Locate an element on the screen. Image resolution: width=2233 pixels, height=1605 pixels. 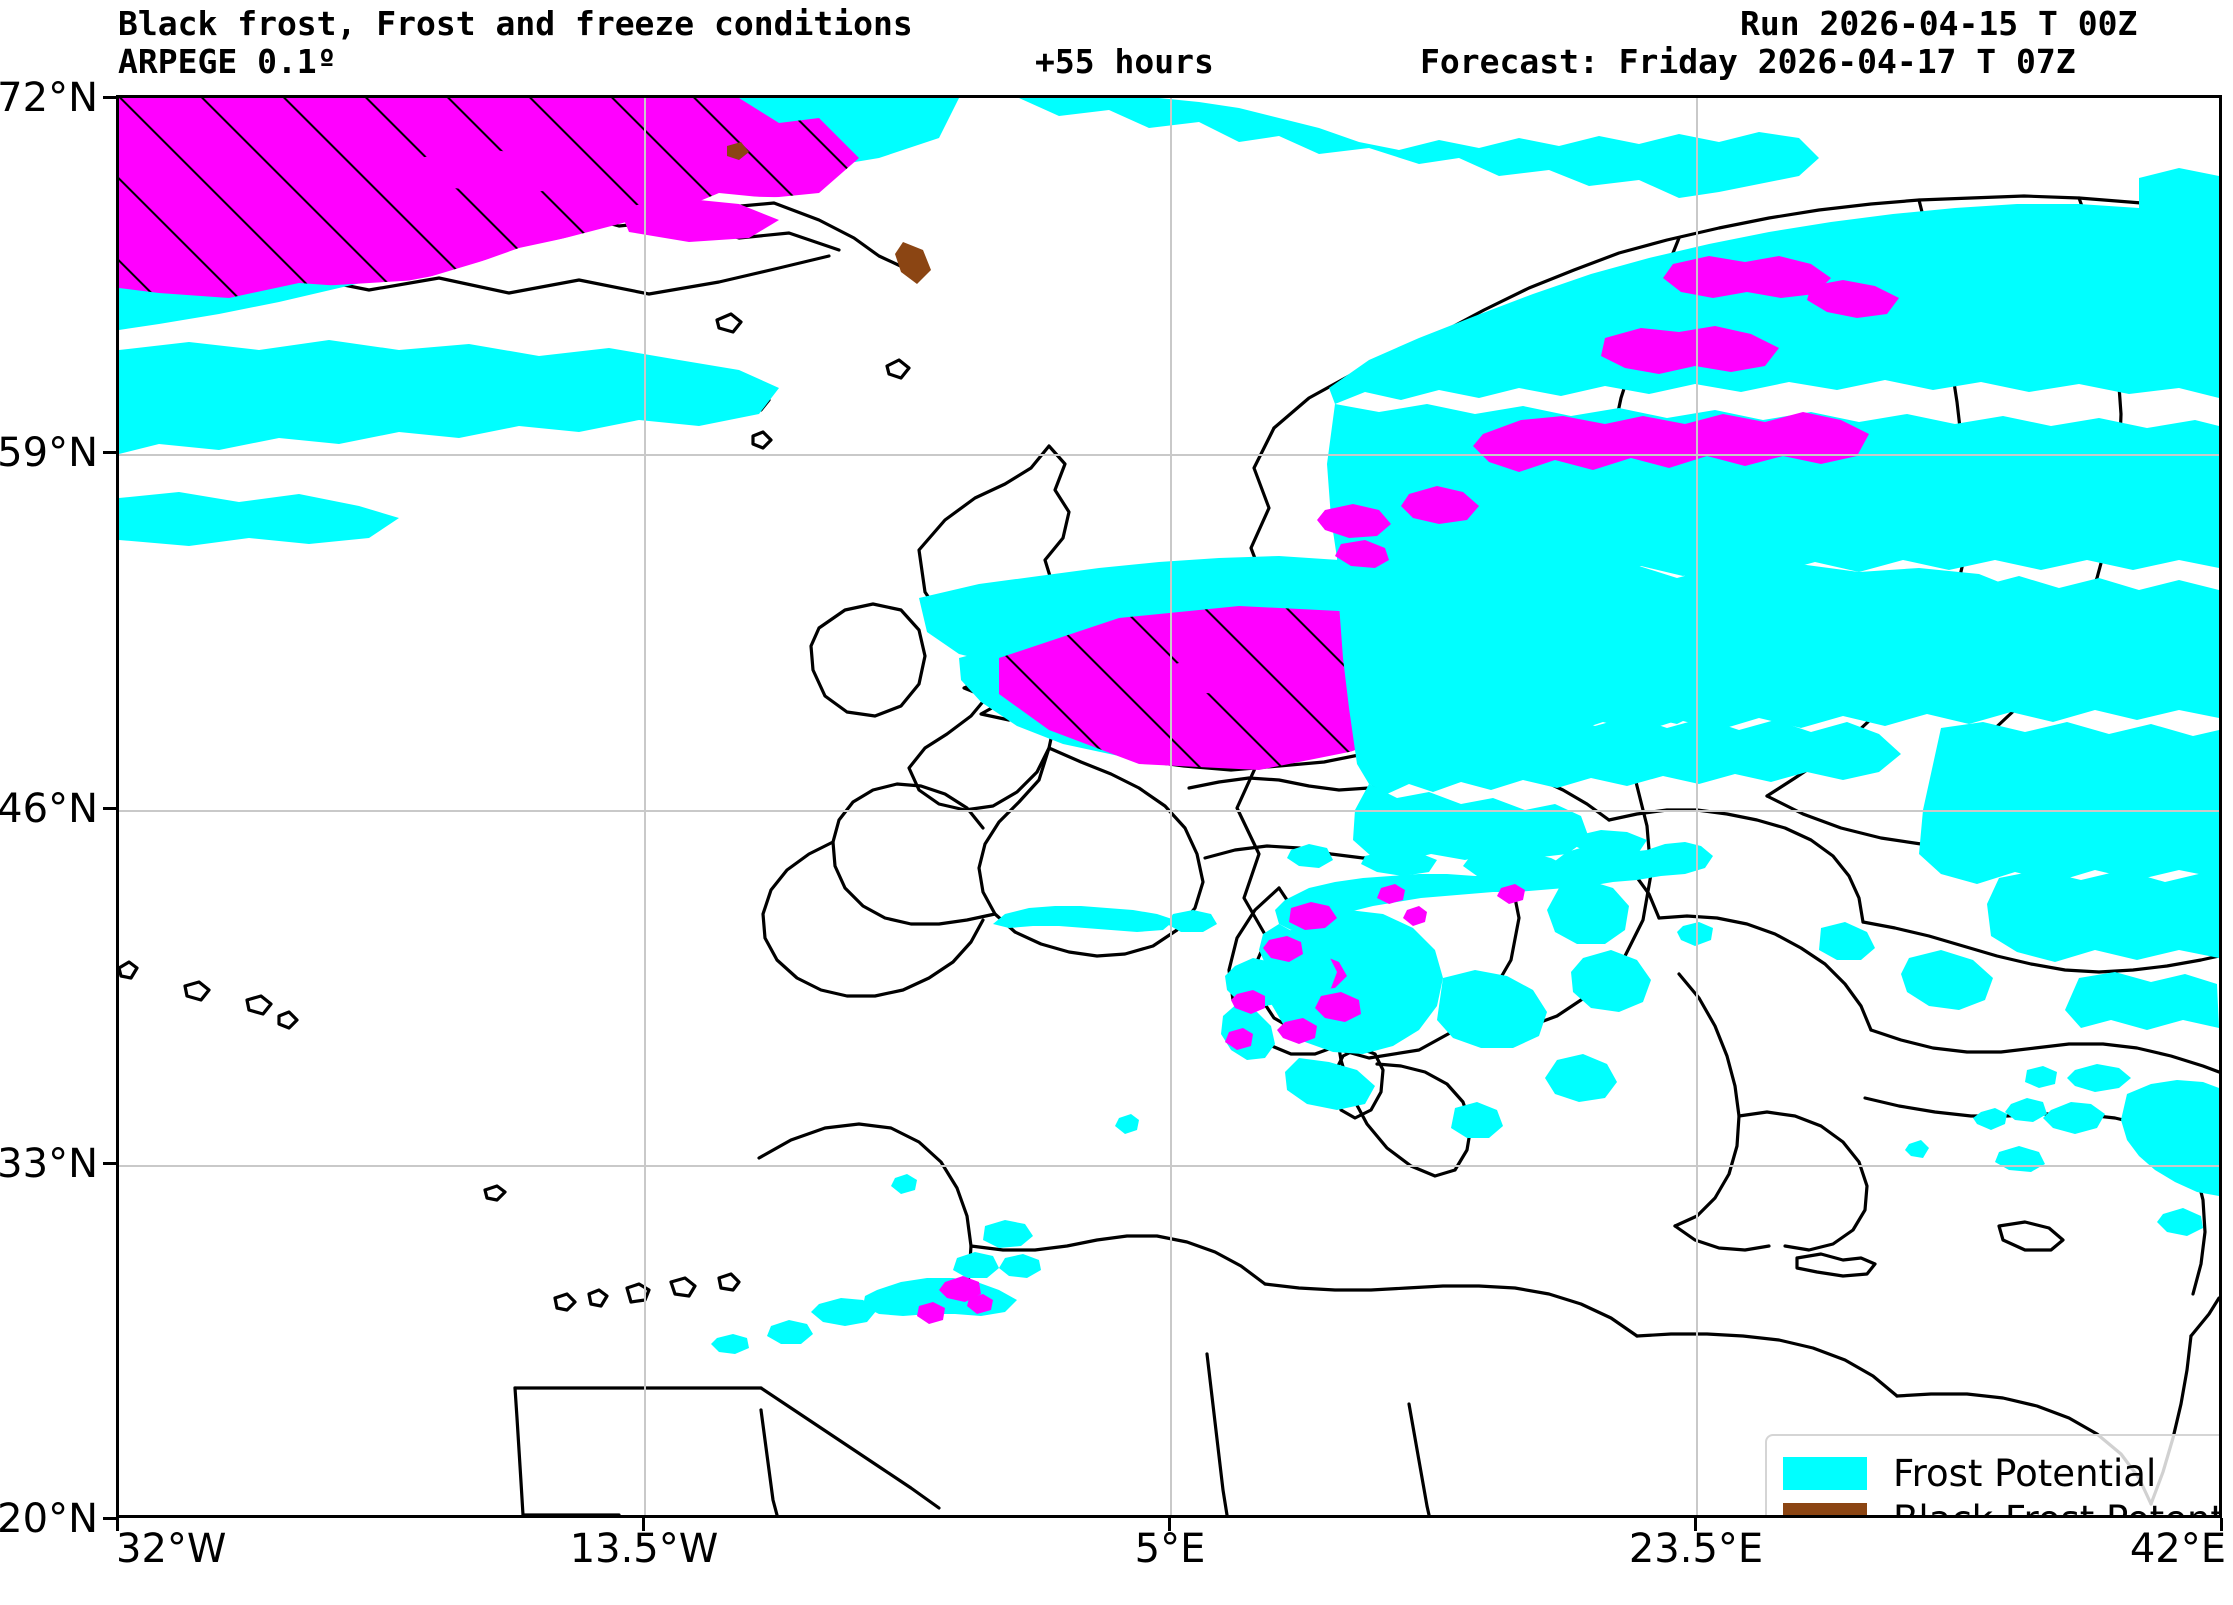
y-tick-72N is located at coordinates (109, 97).